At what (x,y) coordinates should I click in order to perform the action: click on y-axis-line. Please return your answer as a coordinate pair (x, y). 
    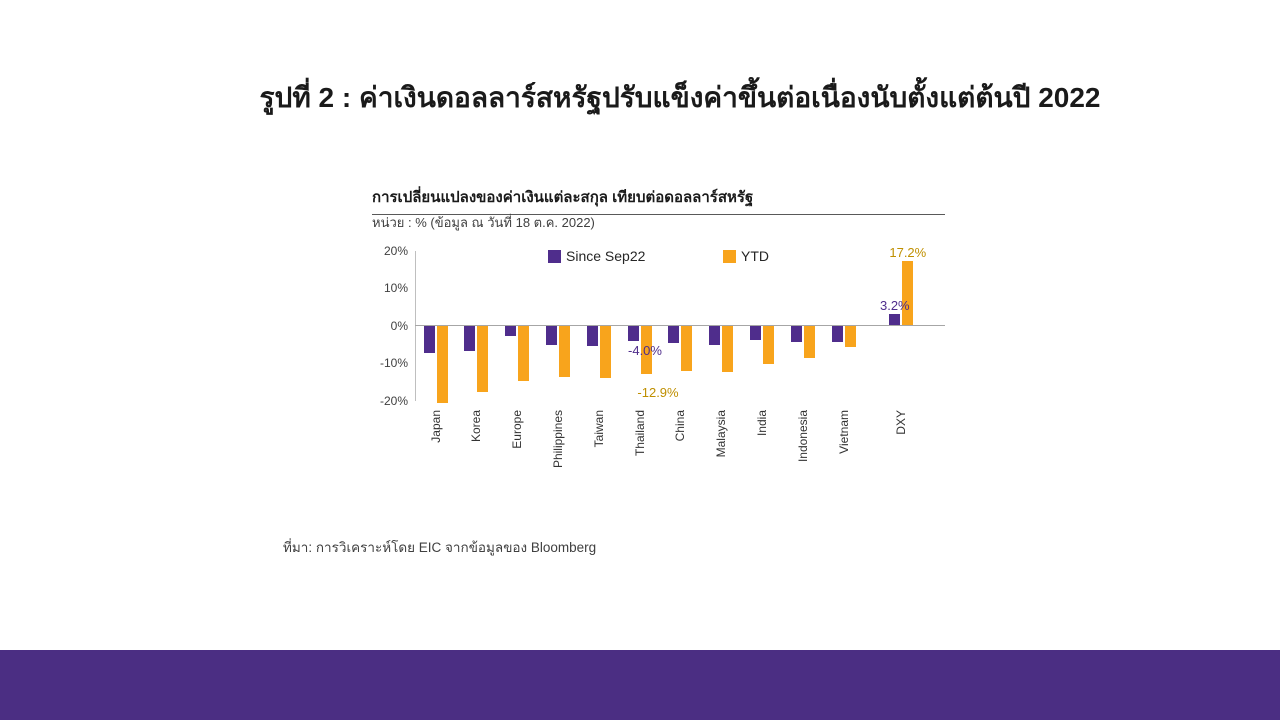
    Looking at the image, I should click on (415, 326).